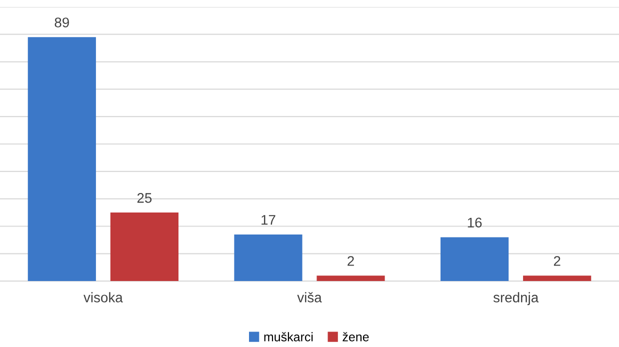 The width and height of the screenshot is (619, 347). What do you see at coordinates (269, 220) in the screenshot?
I see `data-label: 17` at bounding box center [269, 220].